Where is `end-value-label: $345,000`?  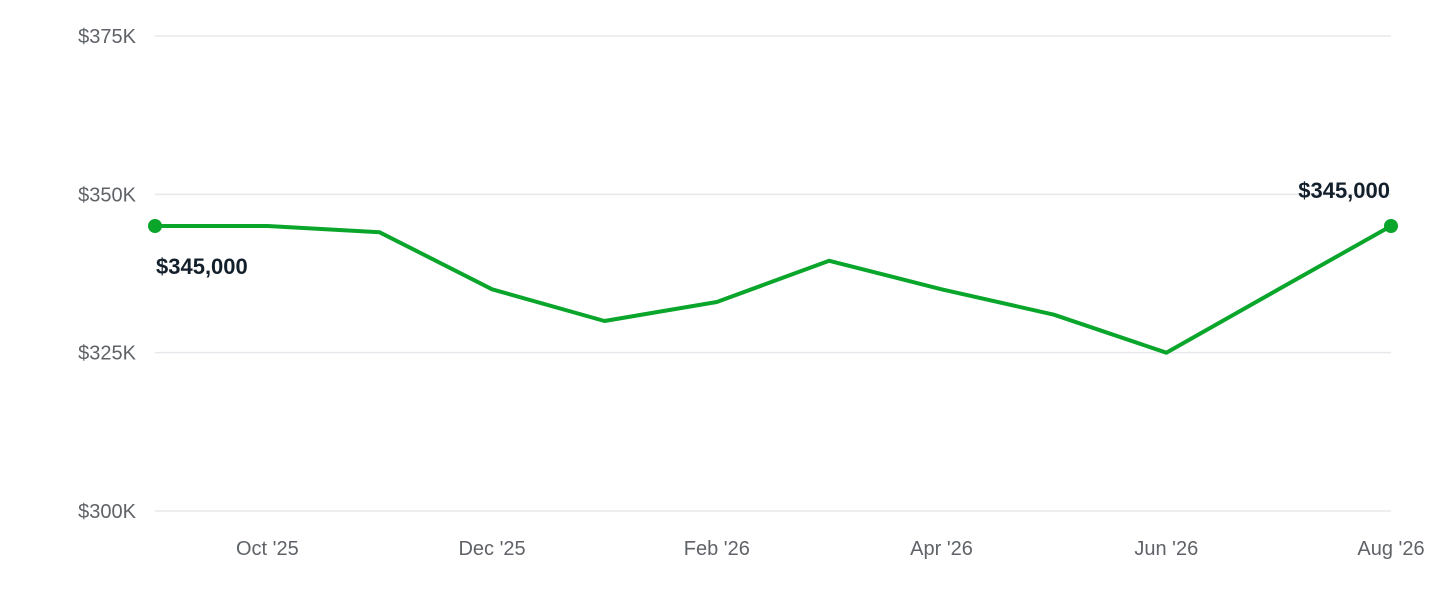 end-value-label: $345,000 is located at coordinates (1344, 190).